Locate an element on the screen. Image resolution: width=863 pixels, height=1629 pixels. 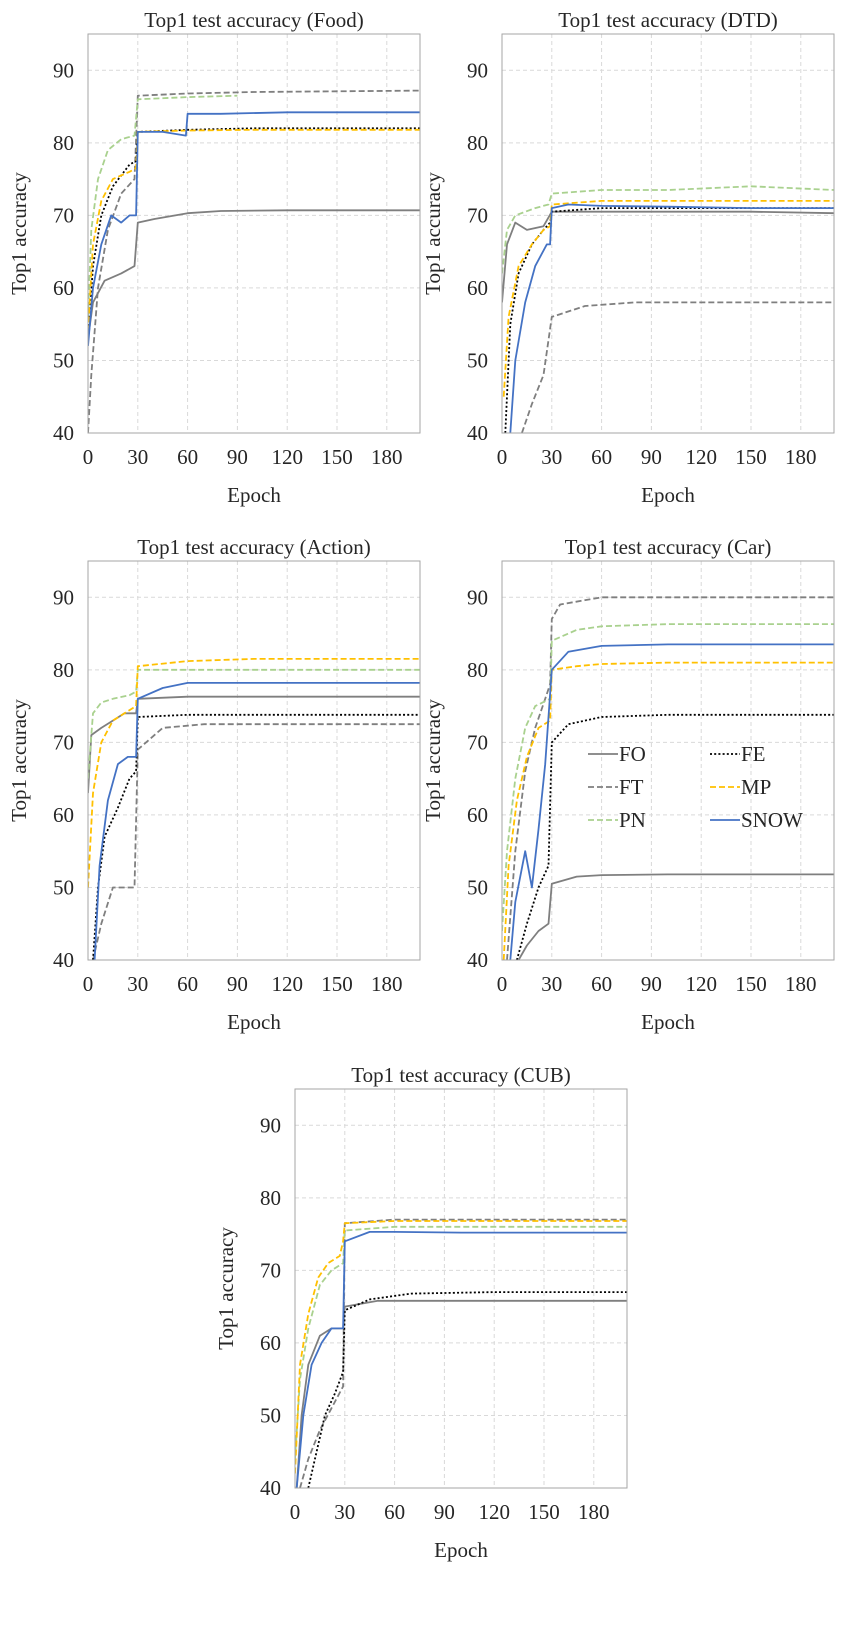
legend-label-mp: MP is located at coordinates (756, 787).